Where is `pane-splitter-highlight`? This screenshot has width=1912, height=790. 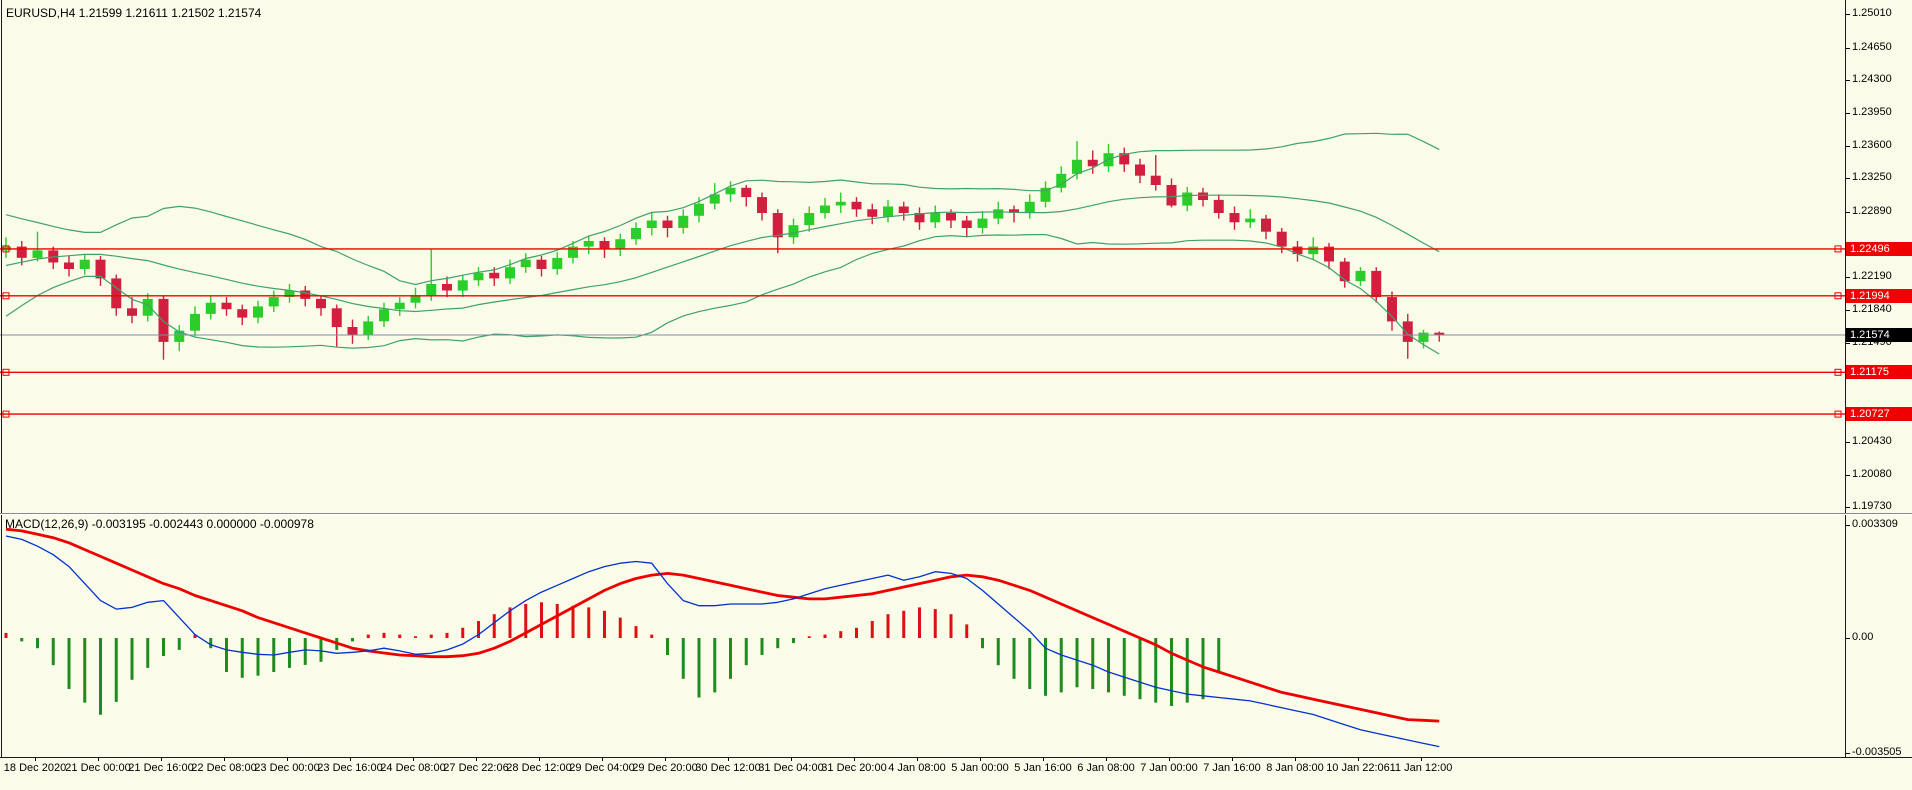
pane-splitter-highlight is located at coordinates (956, 514).